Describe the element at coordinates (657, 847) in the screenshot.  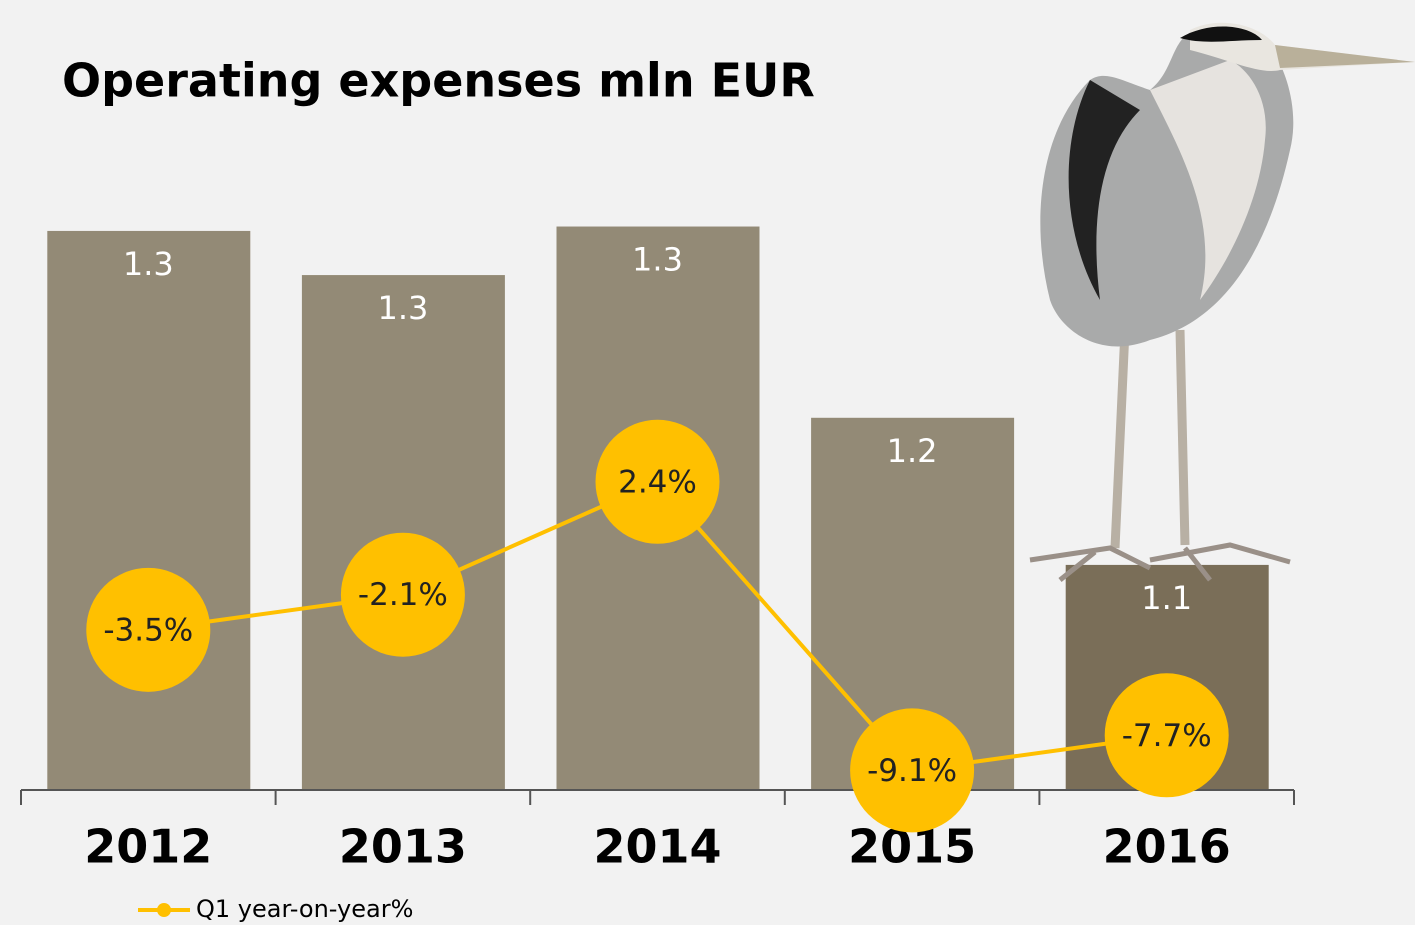
I see `x-tick-label: 2014` at that location.